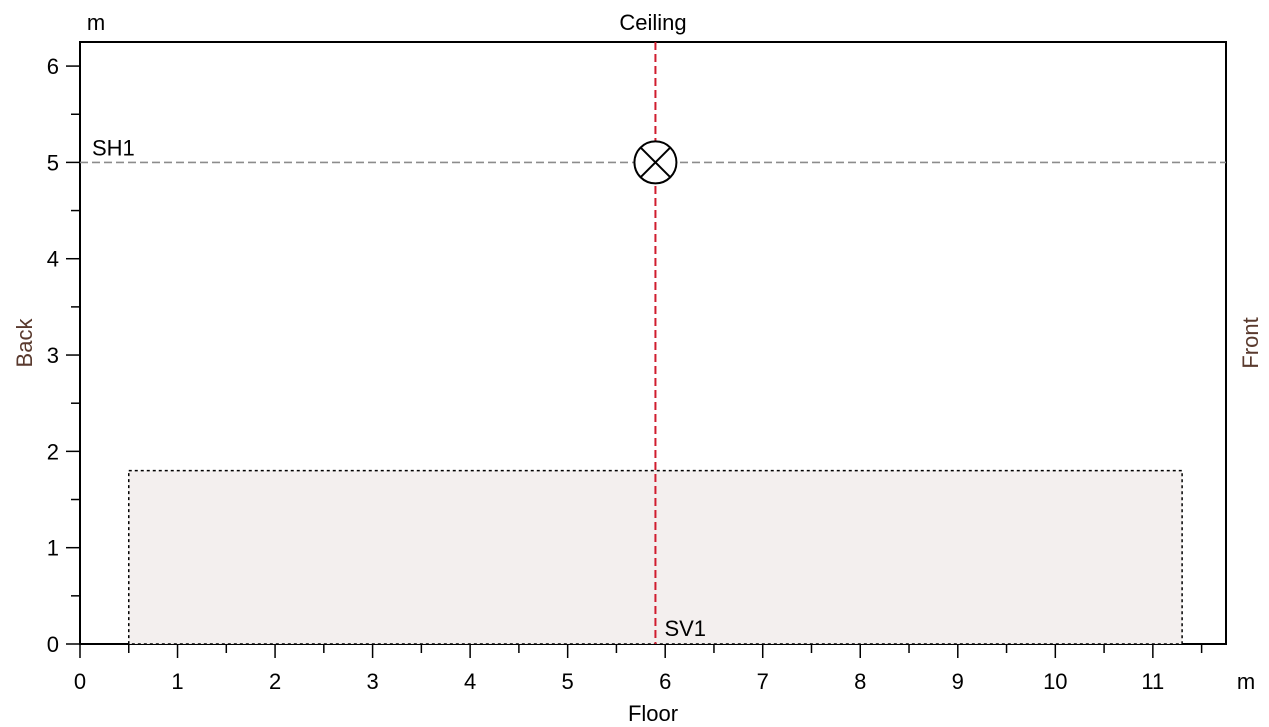 This screenshot has width=1269, height=727. What do you see at coordinates (53, 548) in the screenshot?
I see `y-tick-label: 1` at bounding box center [53, 548].